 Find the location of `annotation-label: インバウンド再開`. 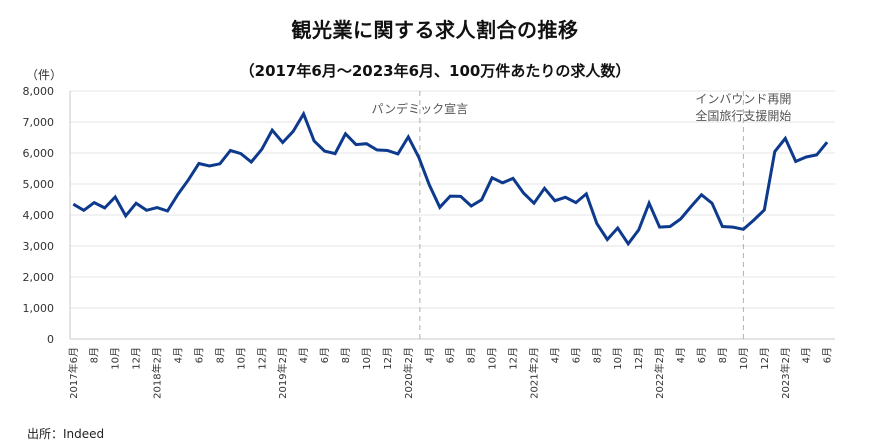

annotation-label: インバウンド再開 is located at coordinates (743, 99).